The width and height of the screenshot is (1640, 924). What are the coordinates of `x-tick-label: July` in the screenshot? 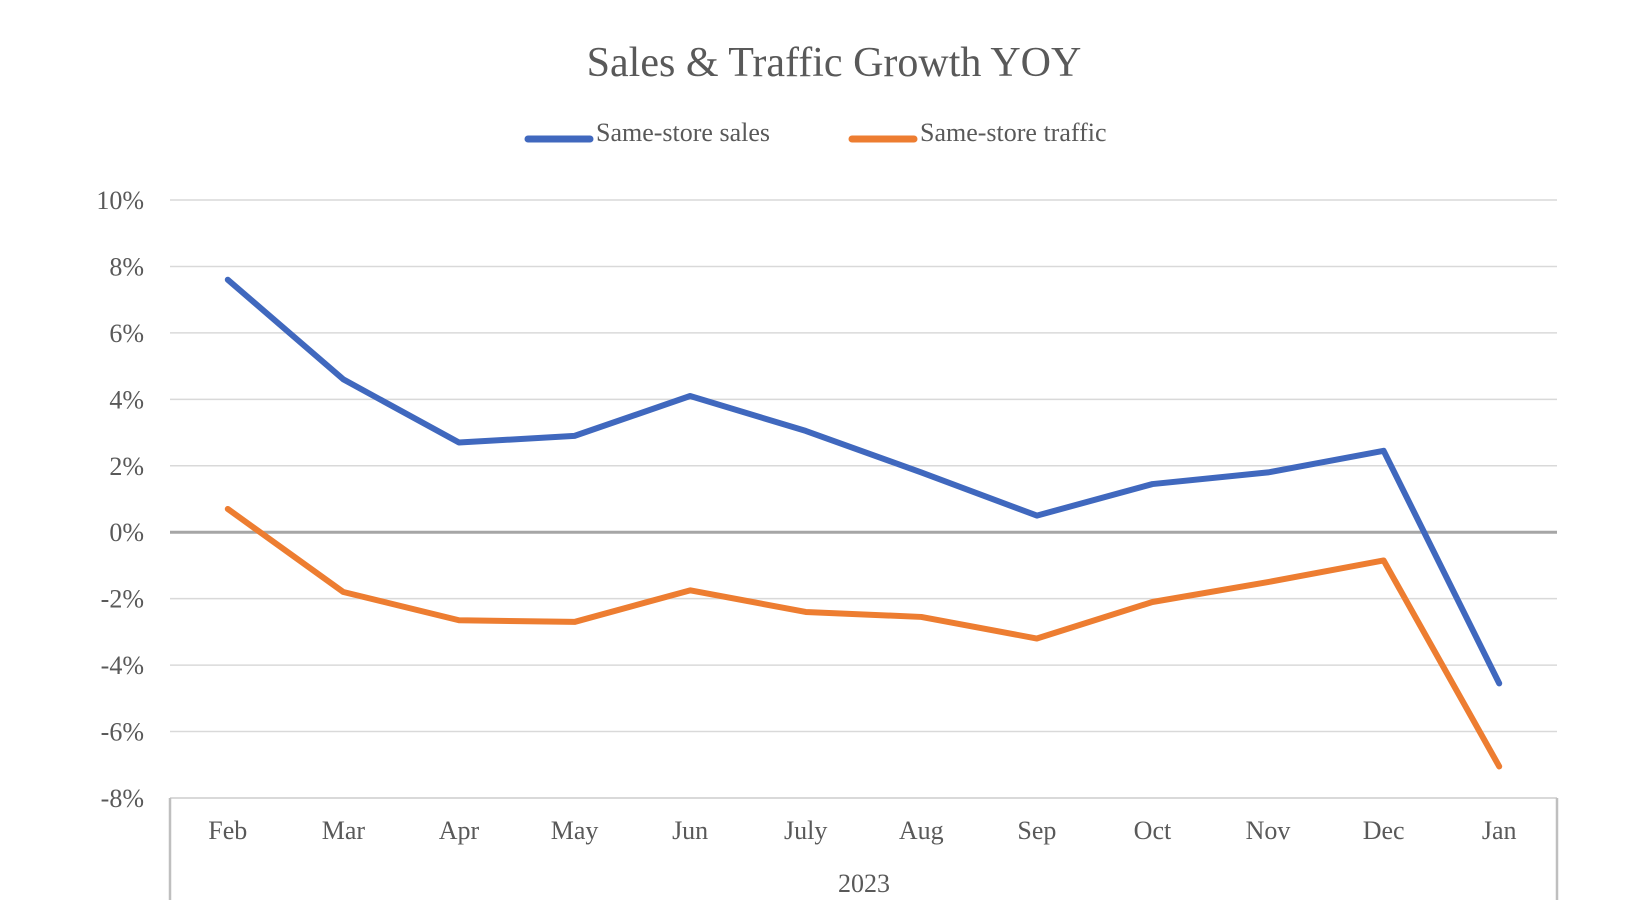 It's located at (805, 830).